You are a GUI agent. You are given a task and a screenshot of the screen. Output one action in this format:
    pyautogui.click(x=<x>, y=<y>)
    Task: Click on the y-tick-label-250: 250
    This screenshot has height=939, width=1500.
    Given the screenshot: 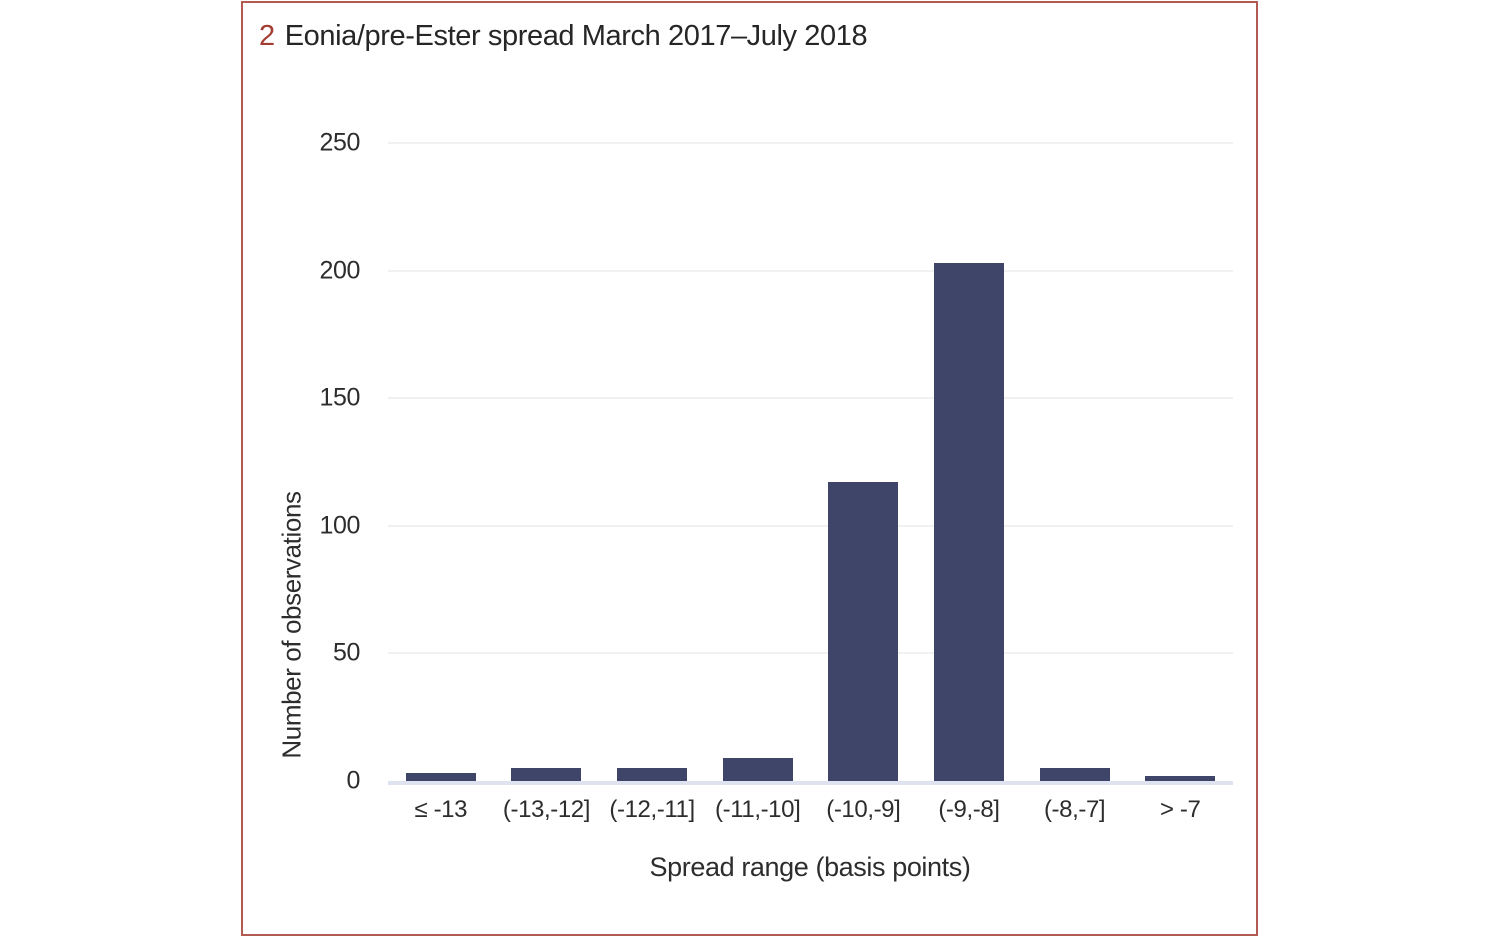 What is the action you would take?
    pyautogui.click(x=339, y=142)
    